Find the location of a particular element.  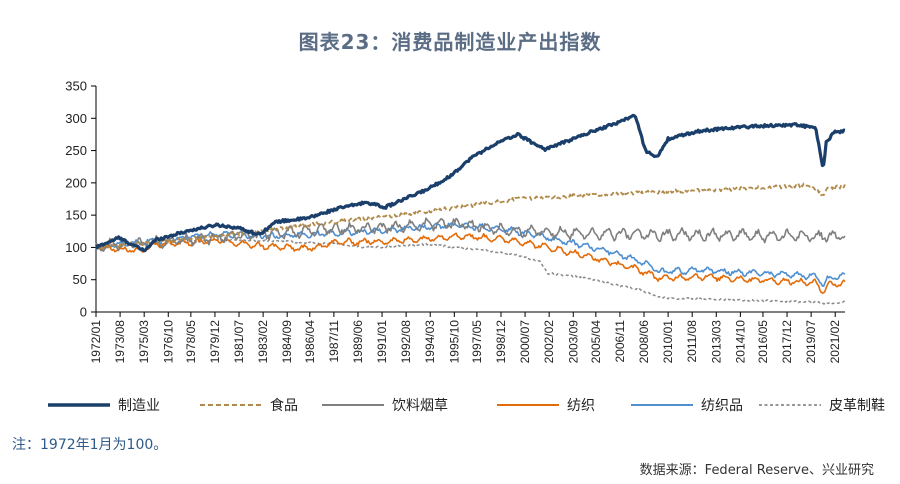

x-tick-label: 1976/10 is located at coordinates (168, 342).